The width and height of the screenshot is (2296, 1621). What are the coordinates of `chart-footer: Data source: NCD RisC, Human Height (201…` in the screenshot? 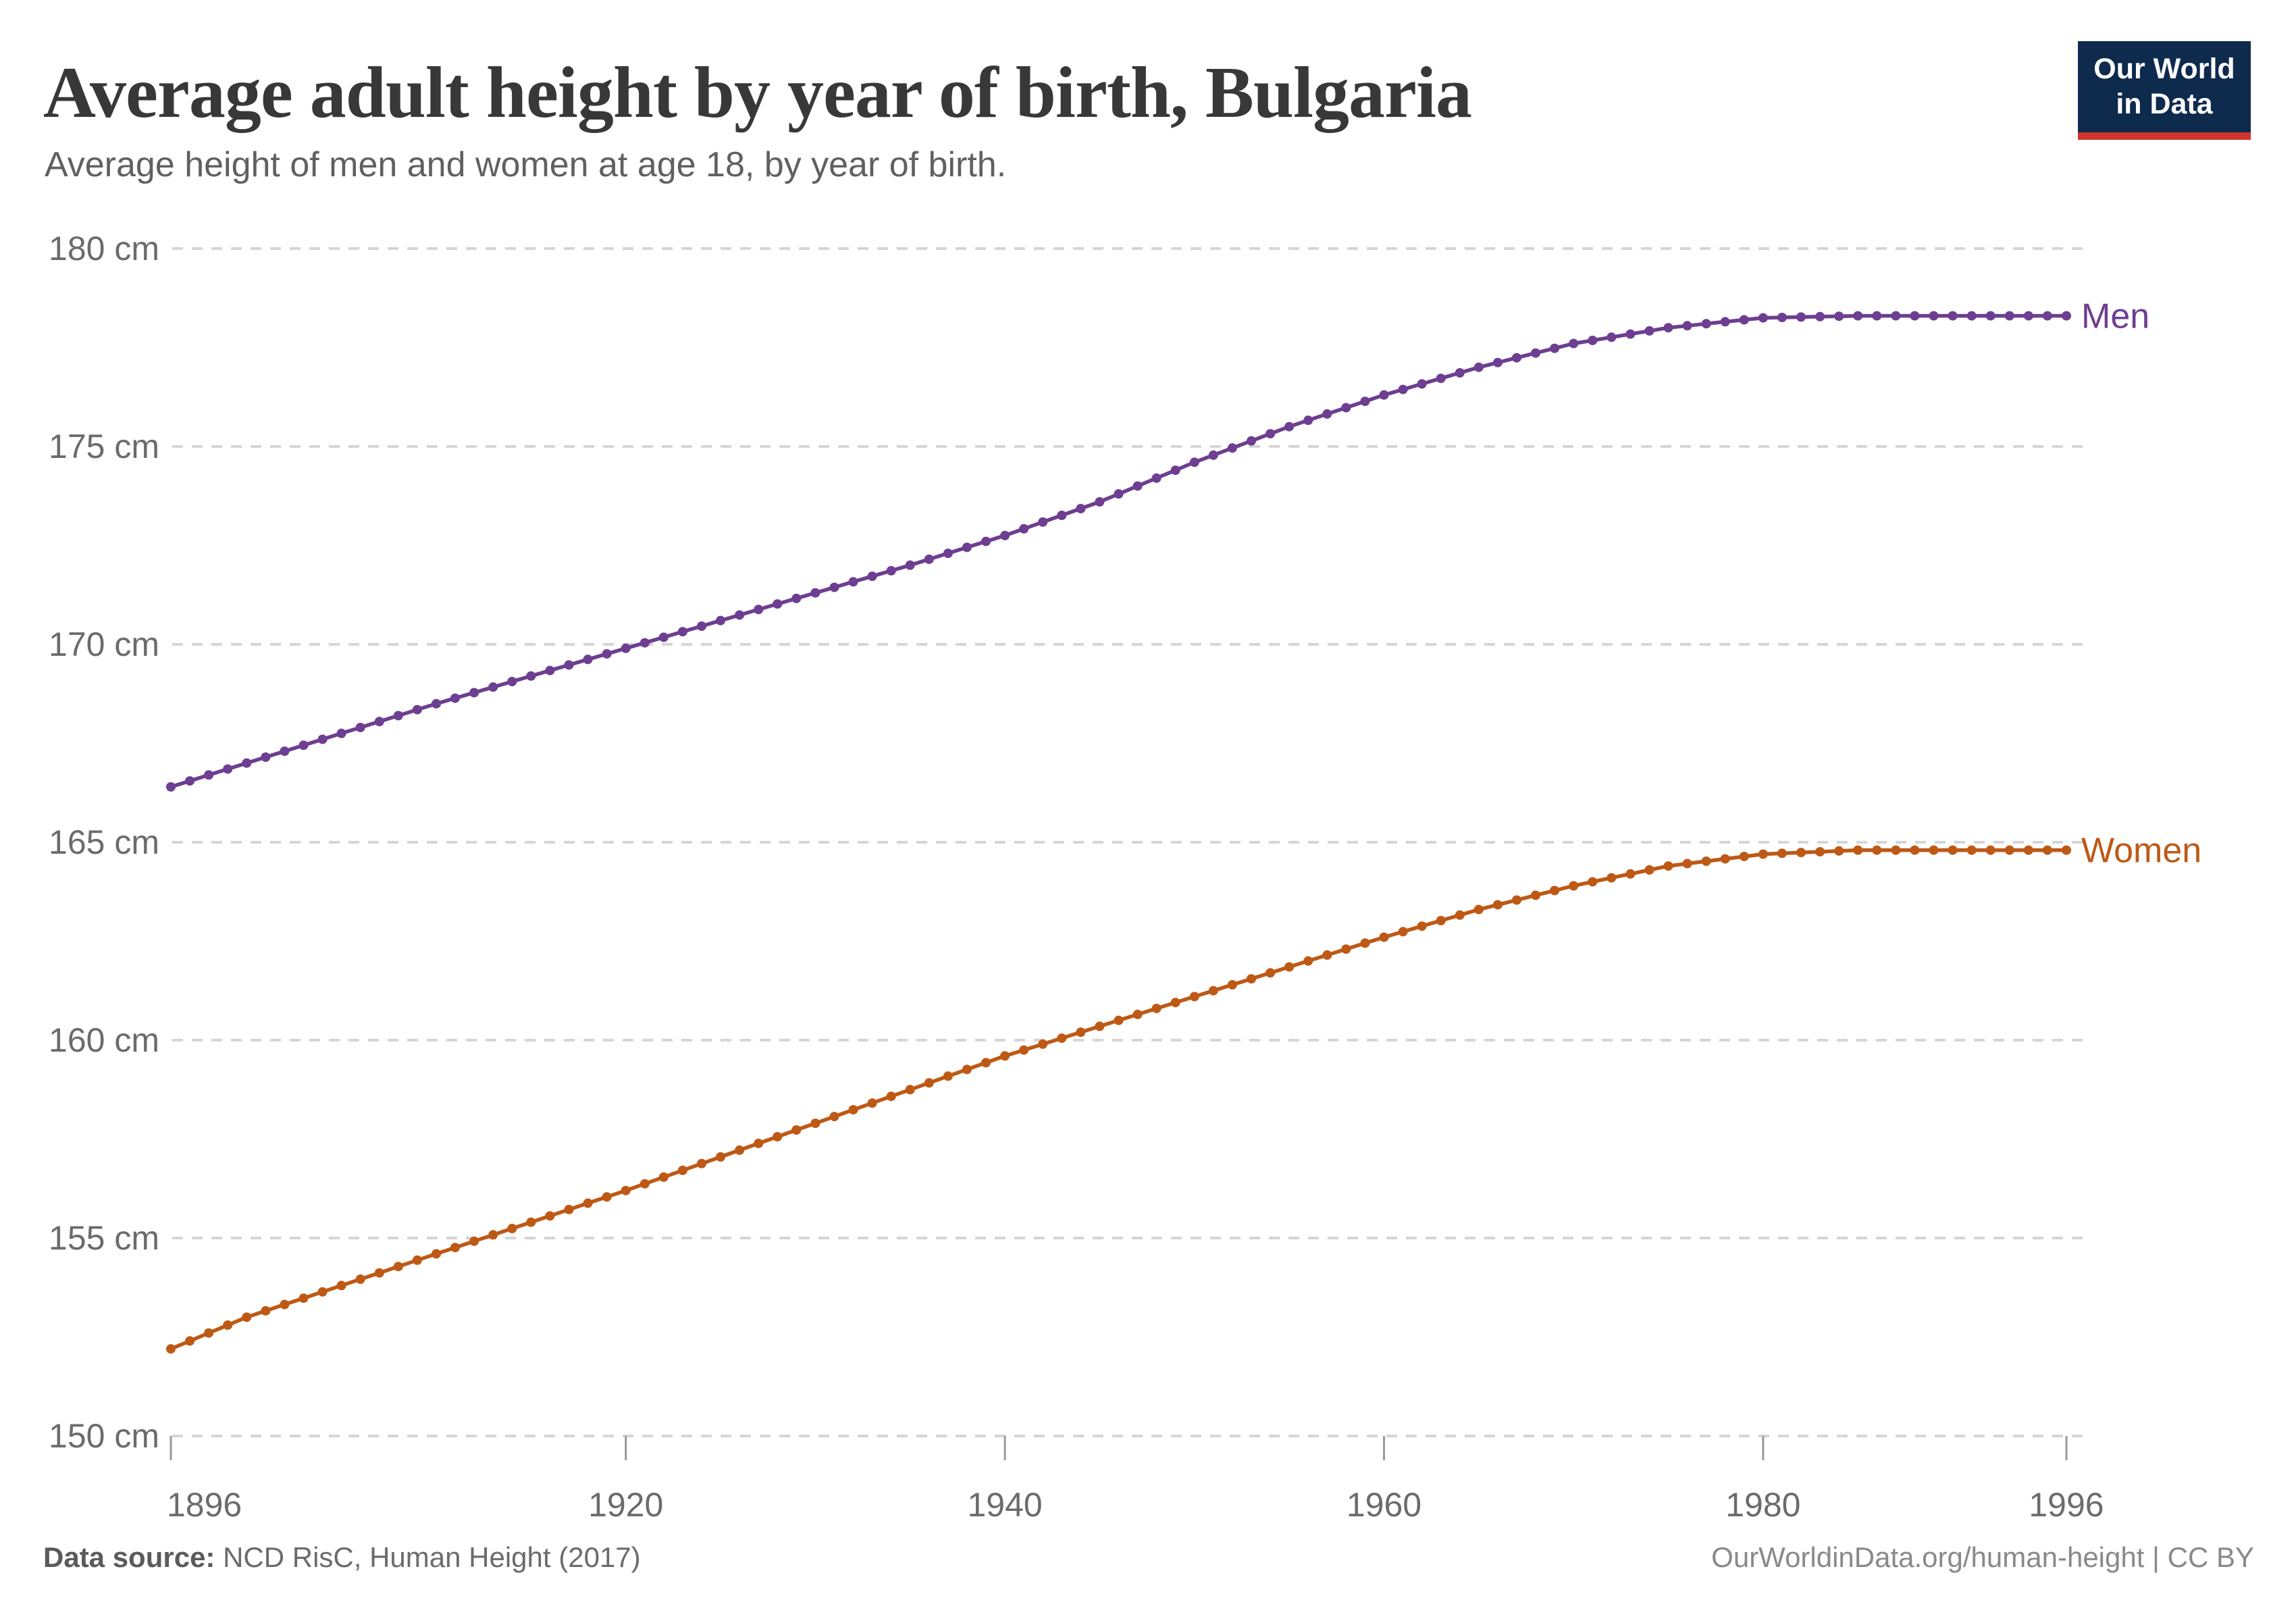 It's located at (1148, 1557).